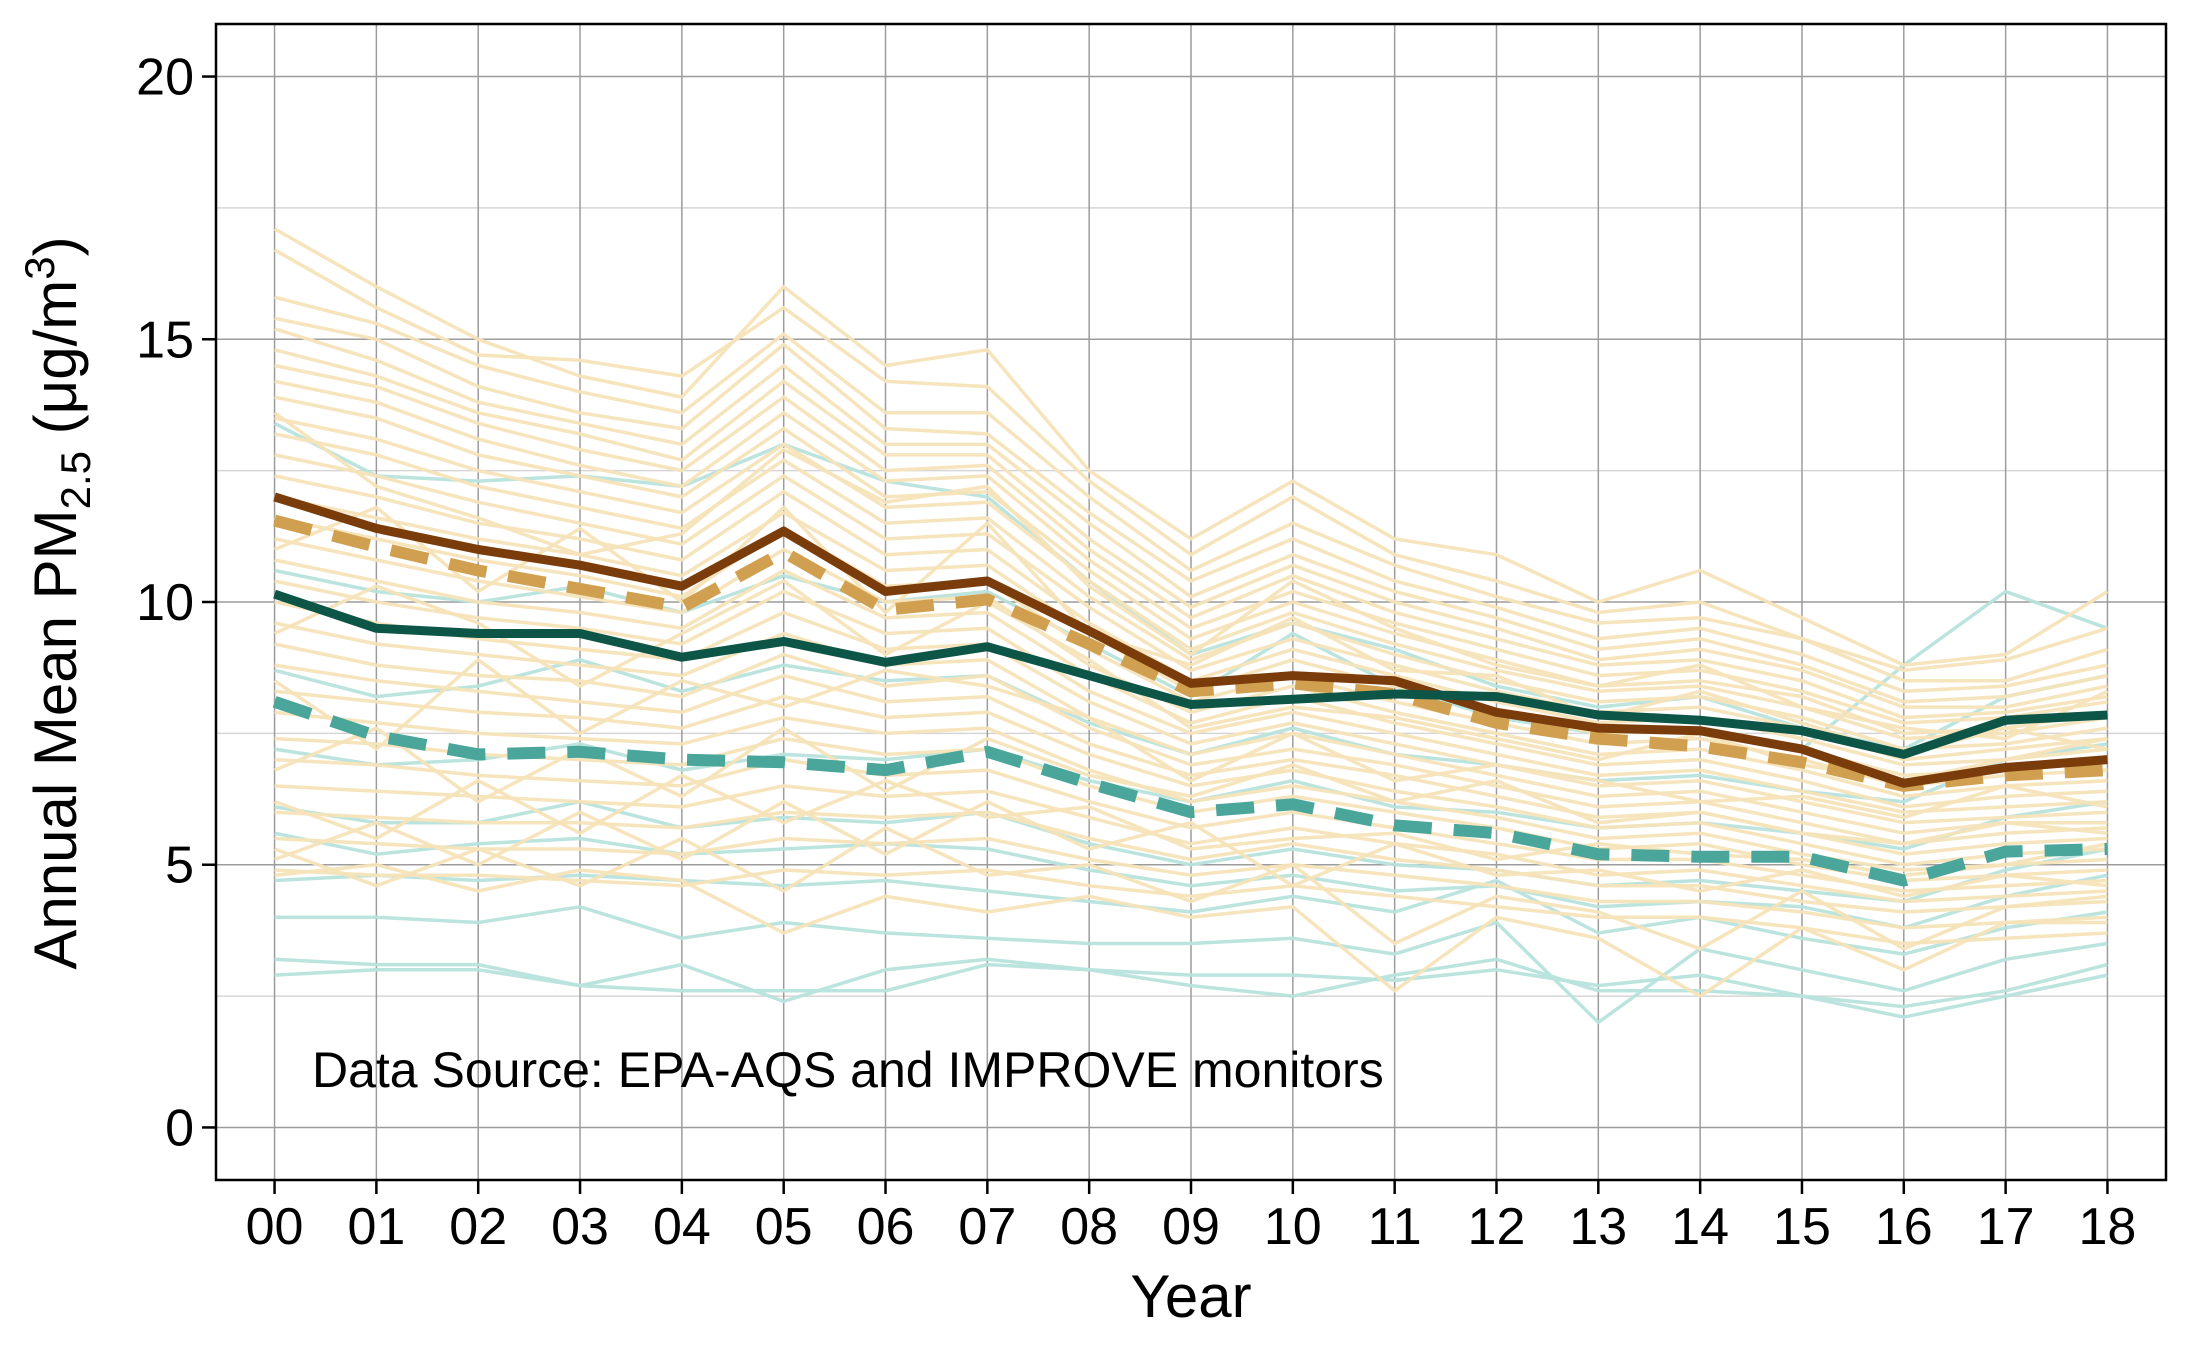  Describe the element at coordinates (1904, 1227) in the screenshot. I see `x-tick-label: 16` at that location.